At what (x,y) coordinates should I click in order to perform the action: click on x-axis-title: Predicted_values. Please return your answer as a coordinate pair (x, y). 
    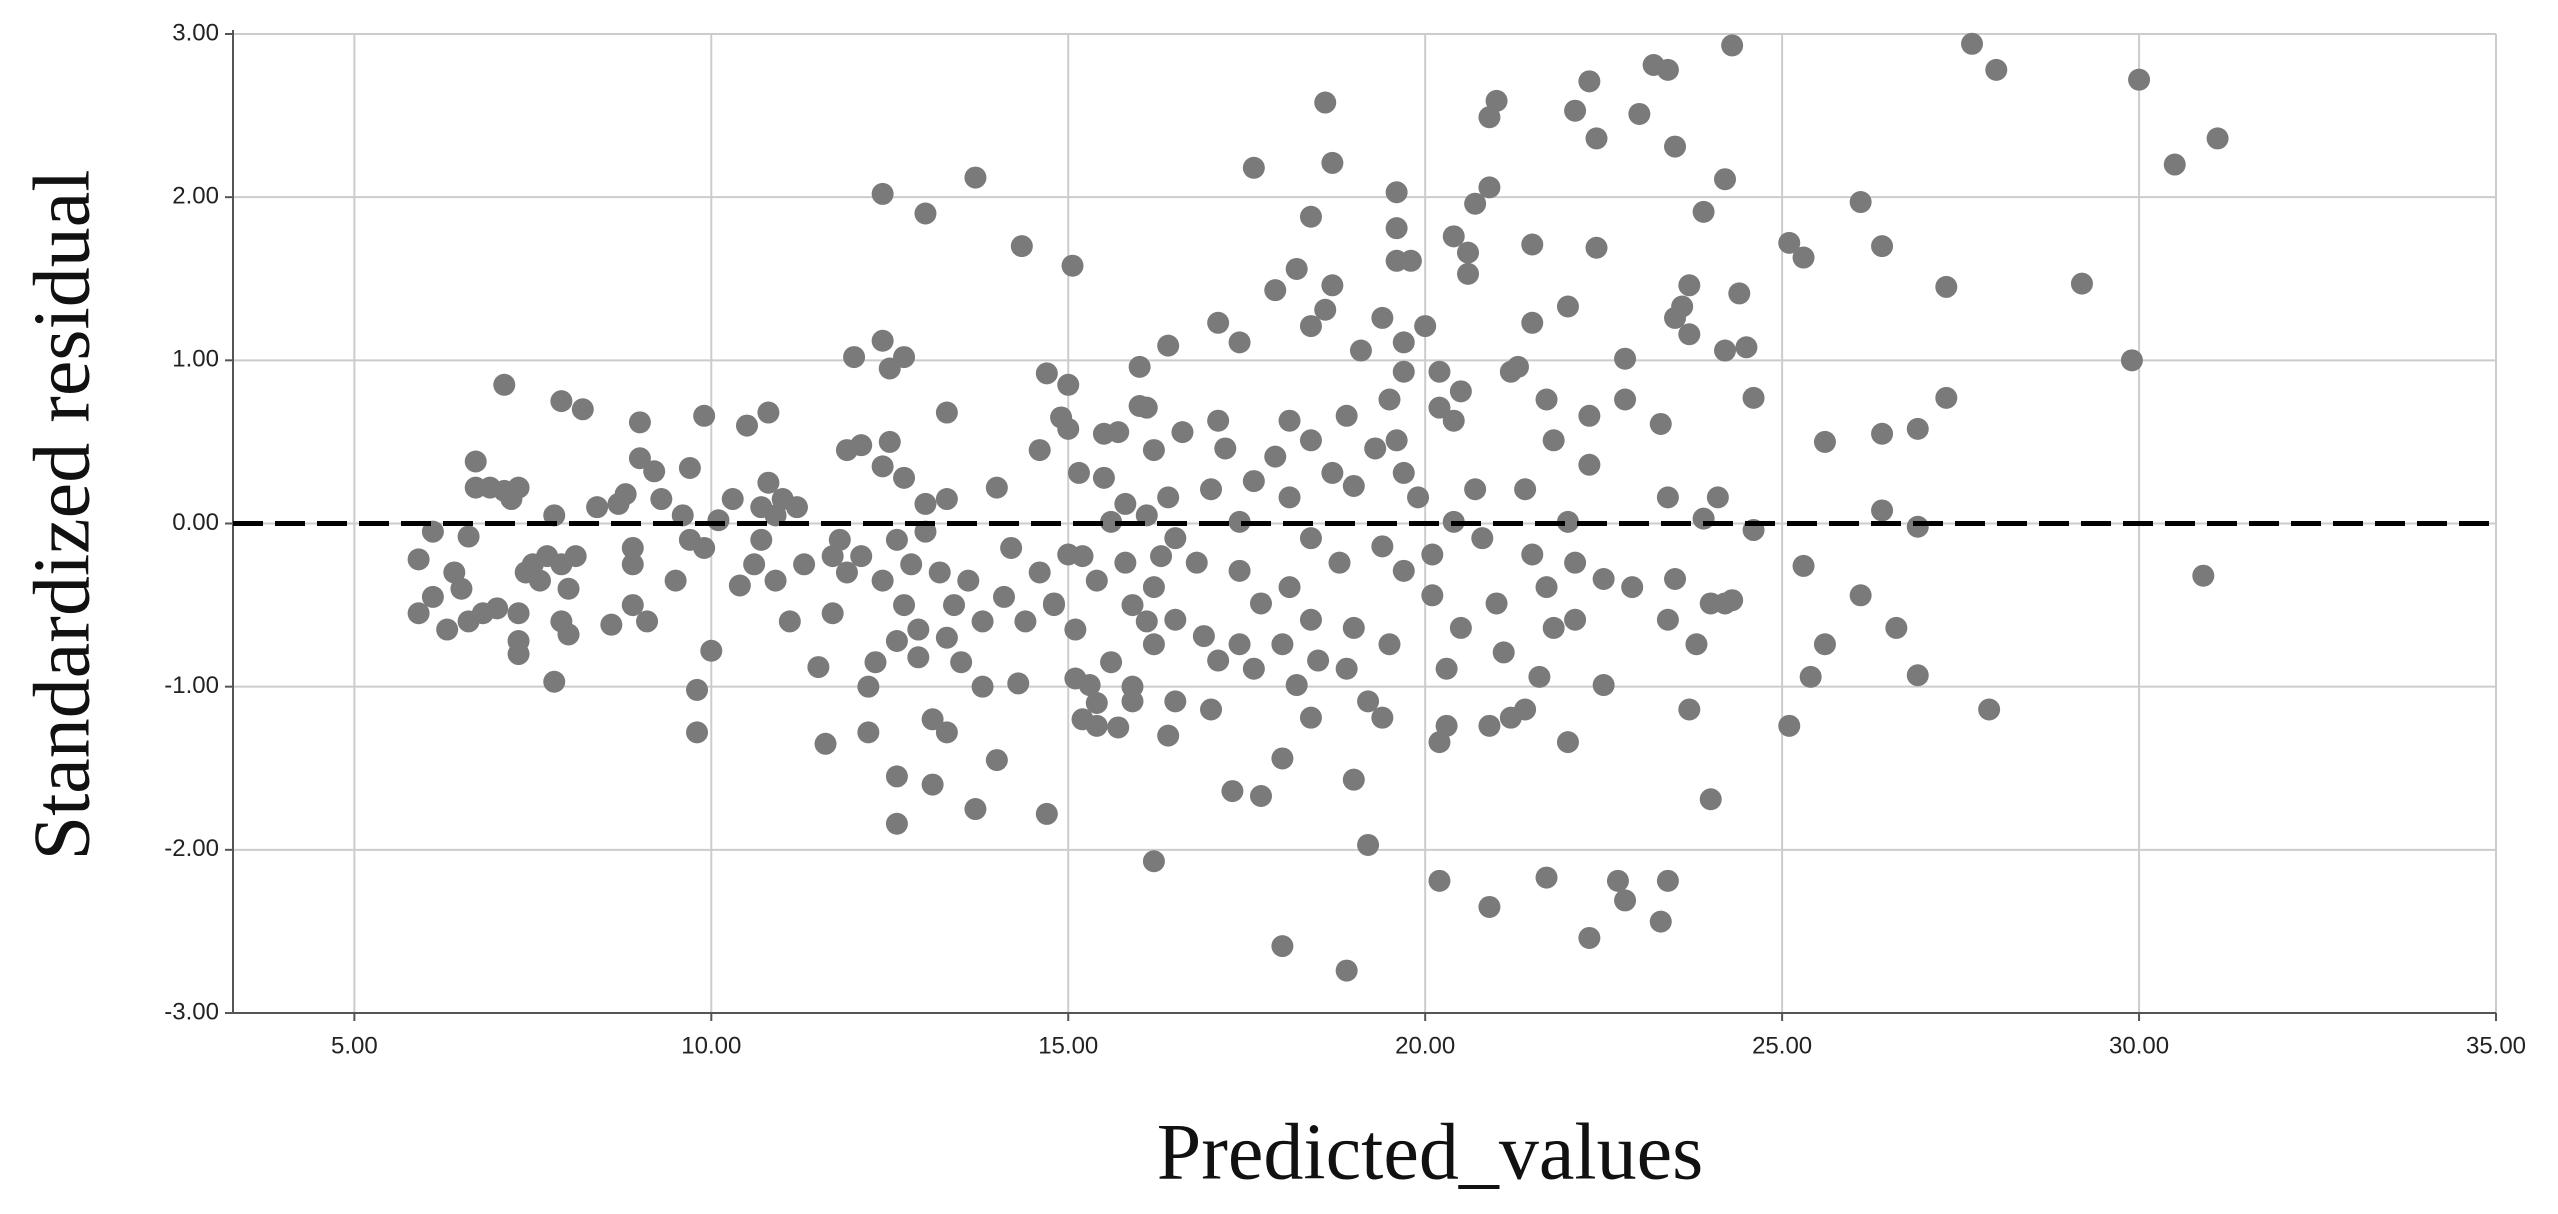
    Looking at the image, I should click on (1430, 1152).